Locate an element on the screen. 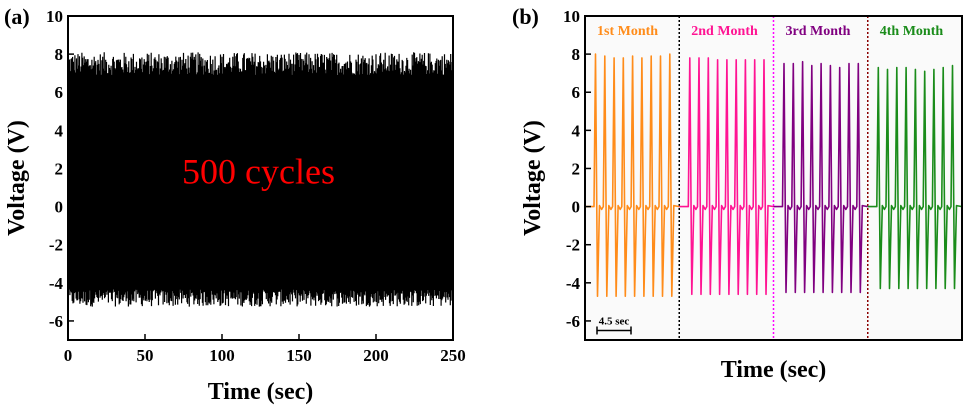  panel-b-y-tick-label: -4 is located at coordinates (573, 283).